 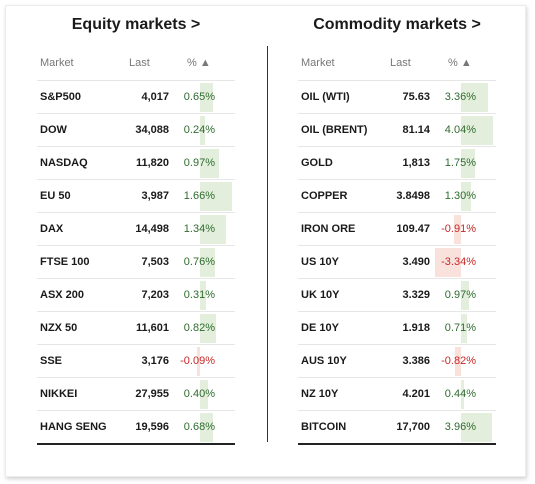 What do you see at coordinates (267, 244) in the screenshot?
I see `panel-divider` at bounding box center [267, 244].